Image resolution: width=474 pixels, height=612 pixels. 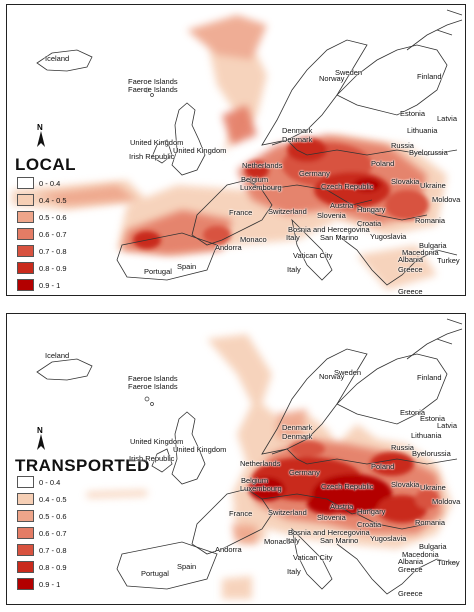 What do you see at coordinates (303, 53) in the screenshot?
I see `islands` at bounding box center [303, 53].